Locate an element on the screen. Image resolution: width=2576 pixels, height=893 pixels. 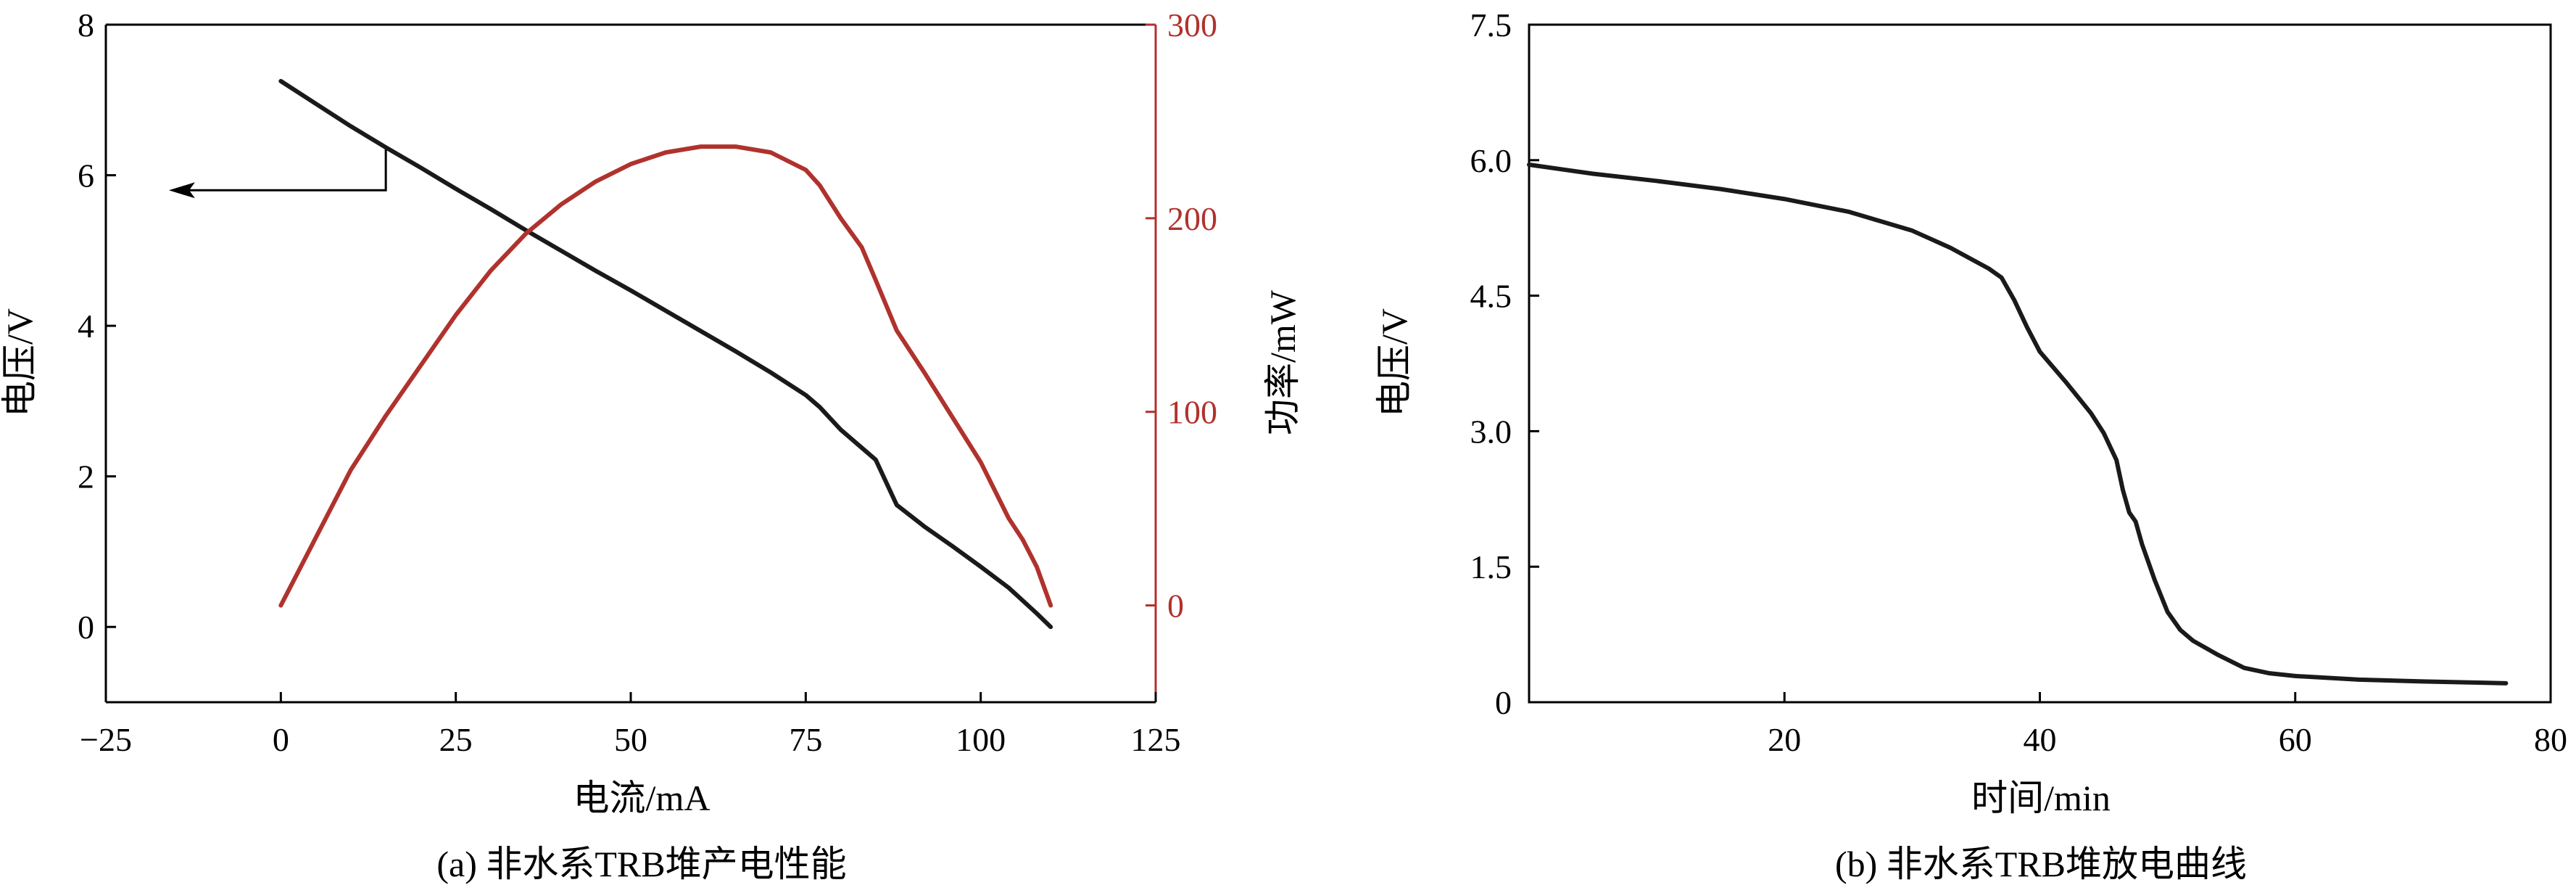
caption-b: (b) 非水系TRB堆放电曲线 is located at coordinates (2041, 864).